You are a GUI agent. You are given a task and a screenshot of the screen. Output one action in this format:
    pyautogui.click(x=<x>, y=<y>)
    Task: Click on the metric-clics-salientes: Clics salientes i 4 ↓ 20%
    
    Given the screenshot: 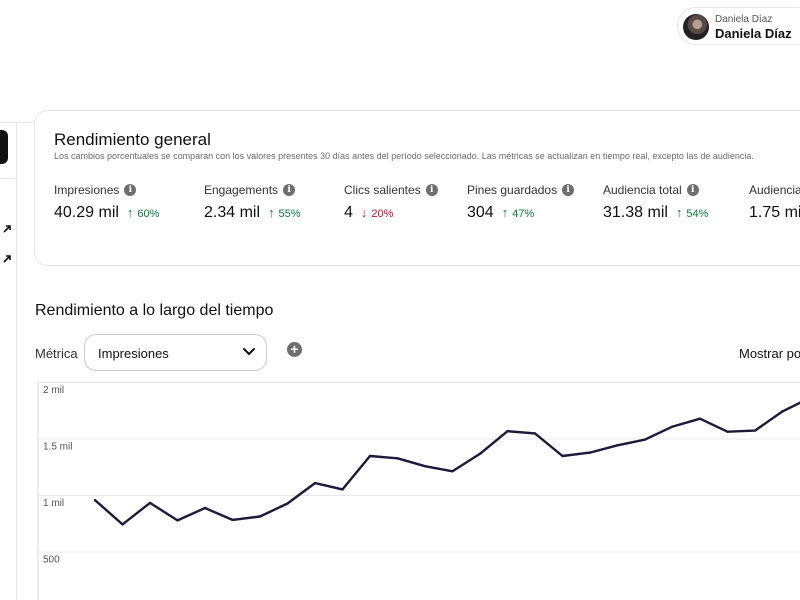 What is the action you would take?
    pyautogui.click(x=391, y=202)
    